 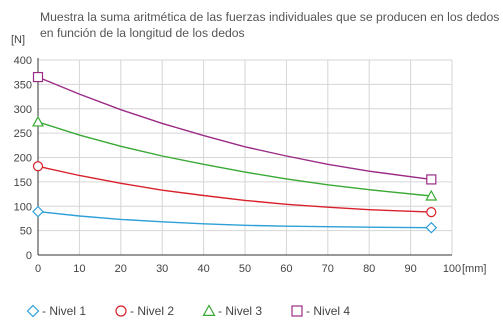 What do you see at coordinates (23, 159) in the screenshot?
I see `y-tick-label: 200` at bounding box center [23, 159].